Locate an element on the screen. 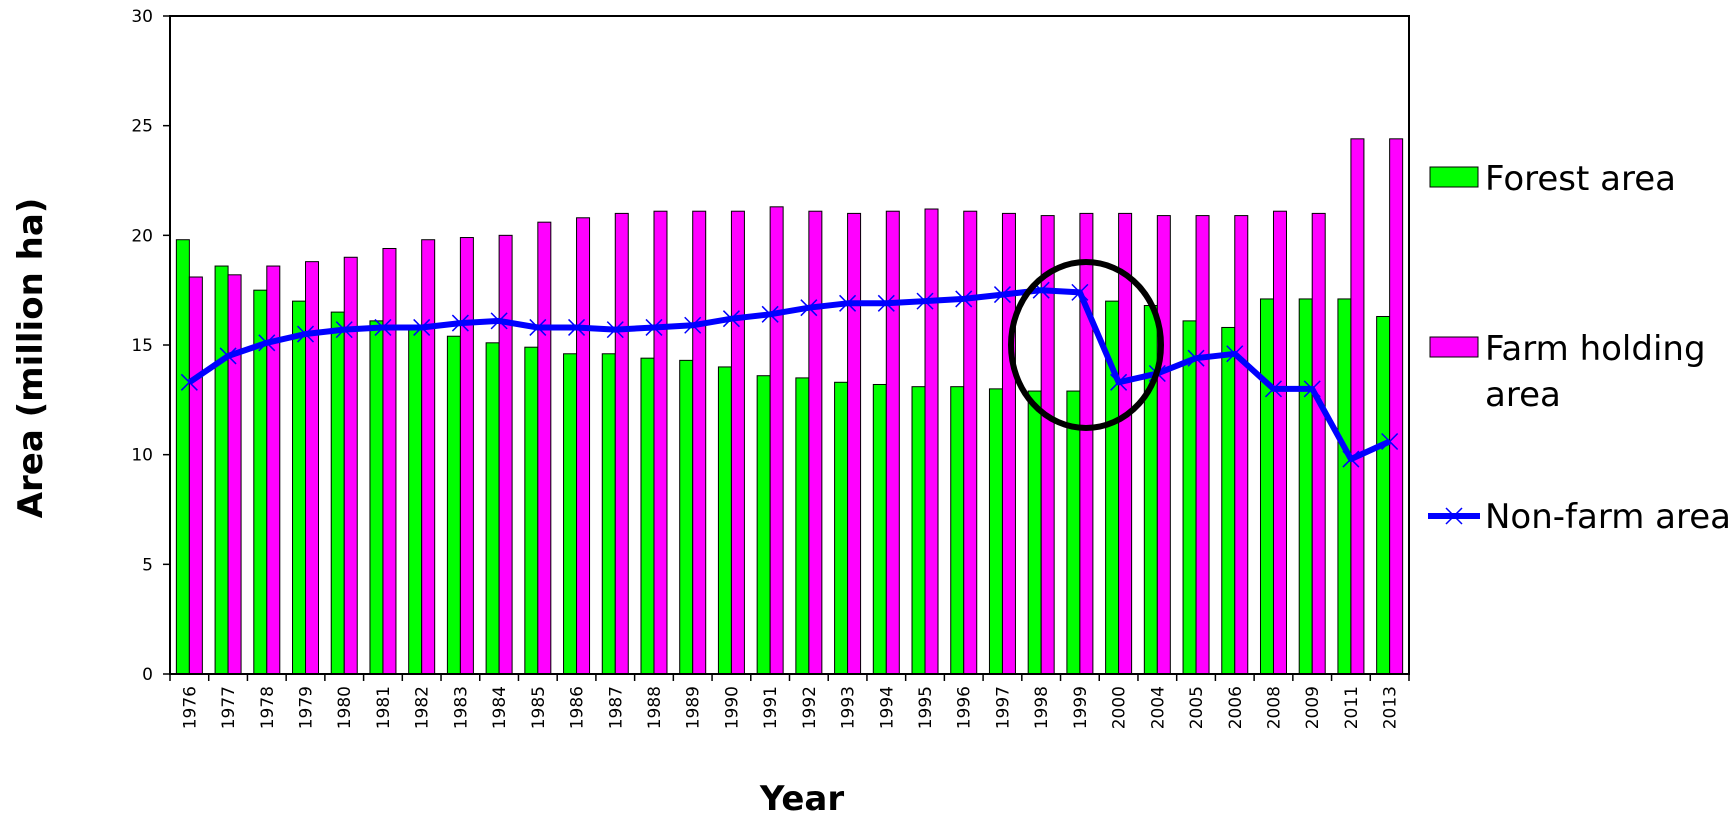 The height and width of the screenshot is (813, 1733). x-tick-label-1978: 1978 is located at coordinates (268, 707).